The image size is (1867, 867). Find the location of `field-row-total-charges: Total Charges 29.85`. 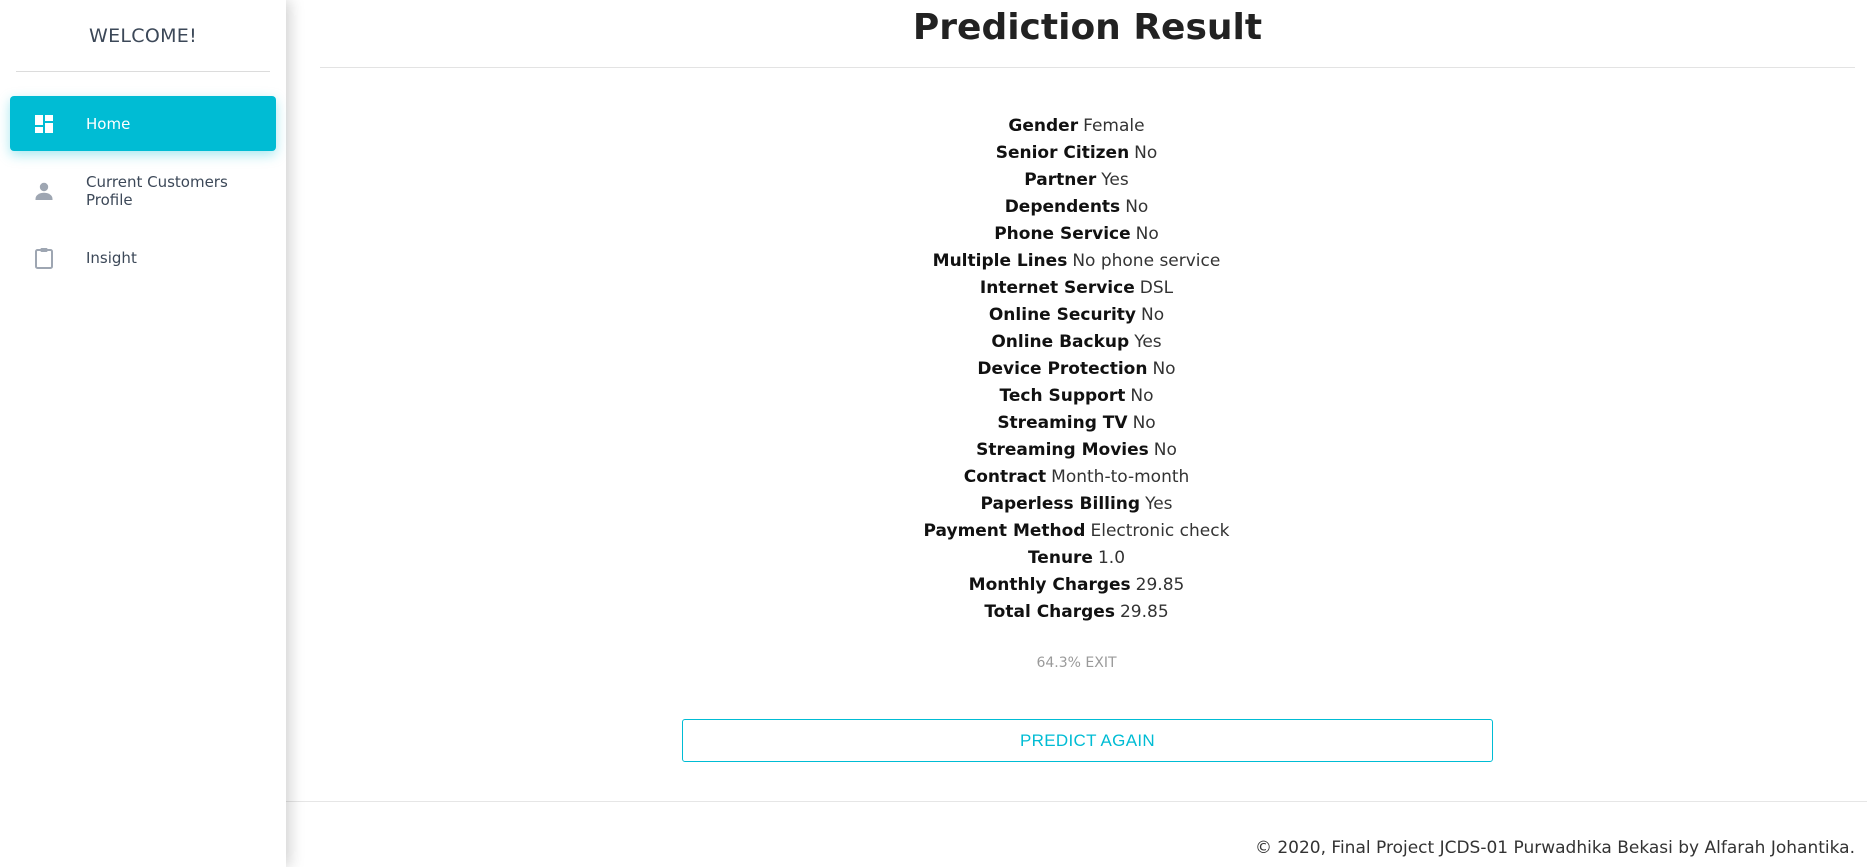

field-row-total-charges: Total Charges 29.85 is located at coordinates (1076, 612).